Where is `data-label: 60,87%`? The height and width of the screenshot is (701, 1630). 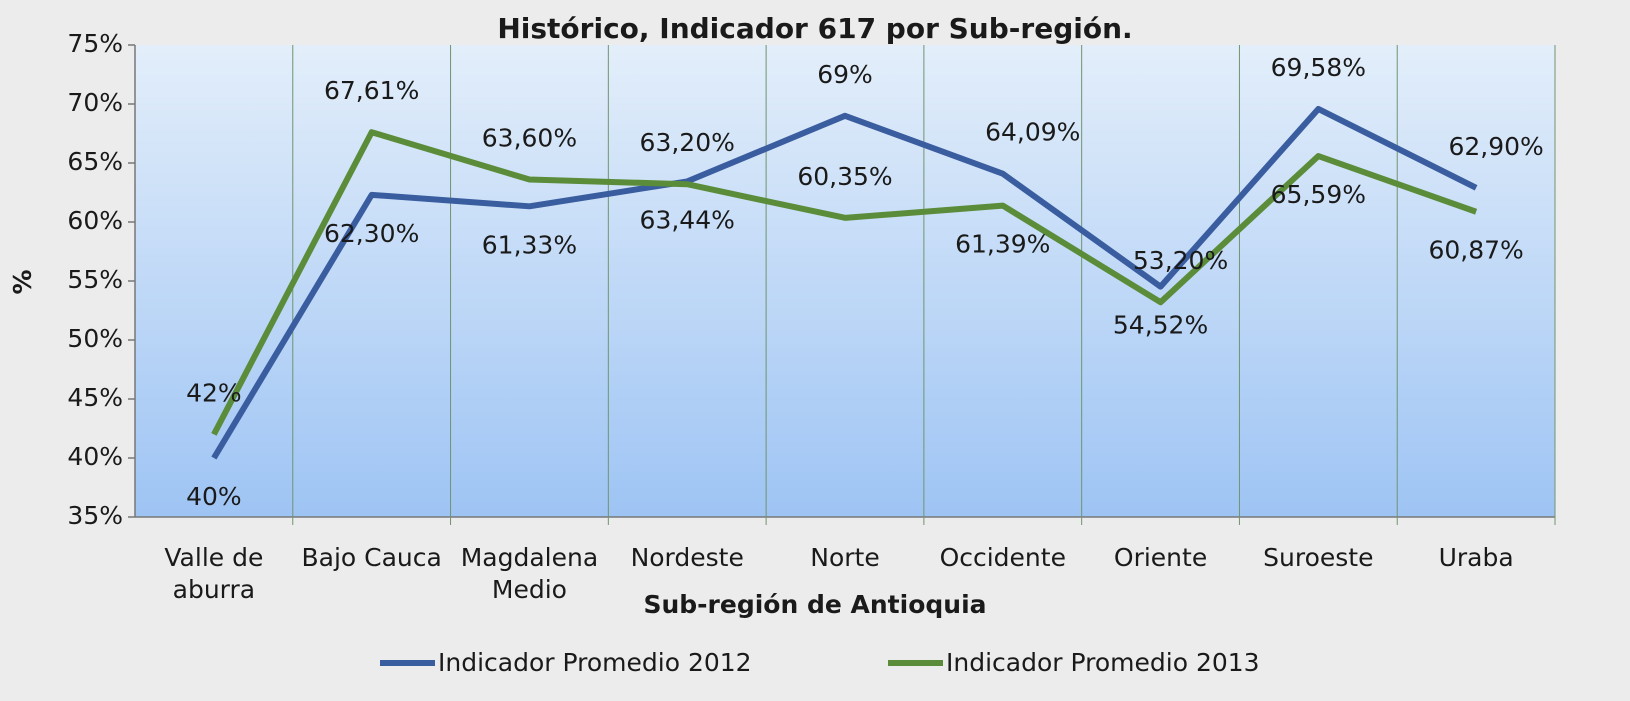
data-label: 60,87% is located at coordinates (1475, 250).